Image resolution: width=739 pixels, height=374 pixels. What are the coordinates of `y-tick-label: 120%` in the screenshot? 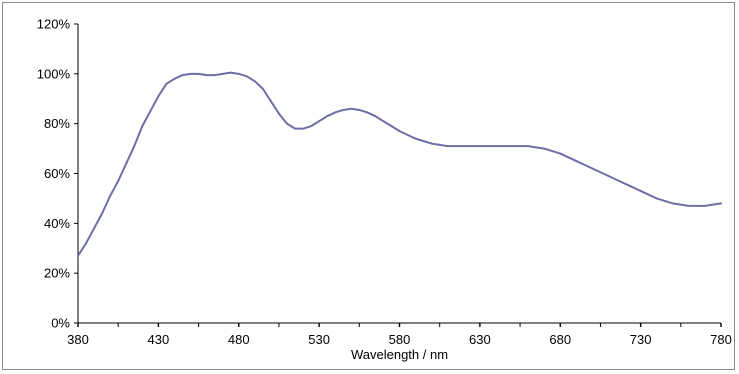 It's located at (54, 24).